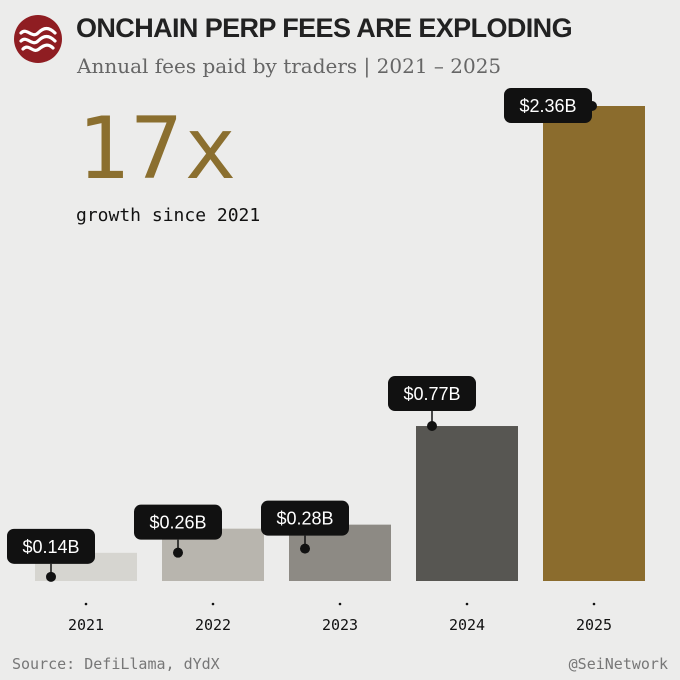 The image size is (680, 680). What do you see at coordinates (594, 625) in the screenshot?
I see `tick-label: 2025` at bounding box center [594, 625].